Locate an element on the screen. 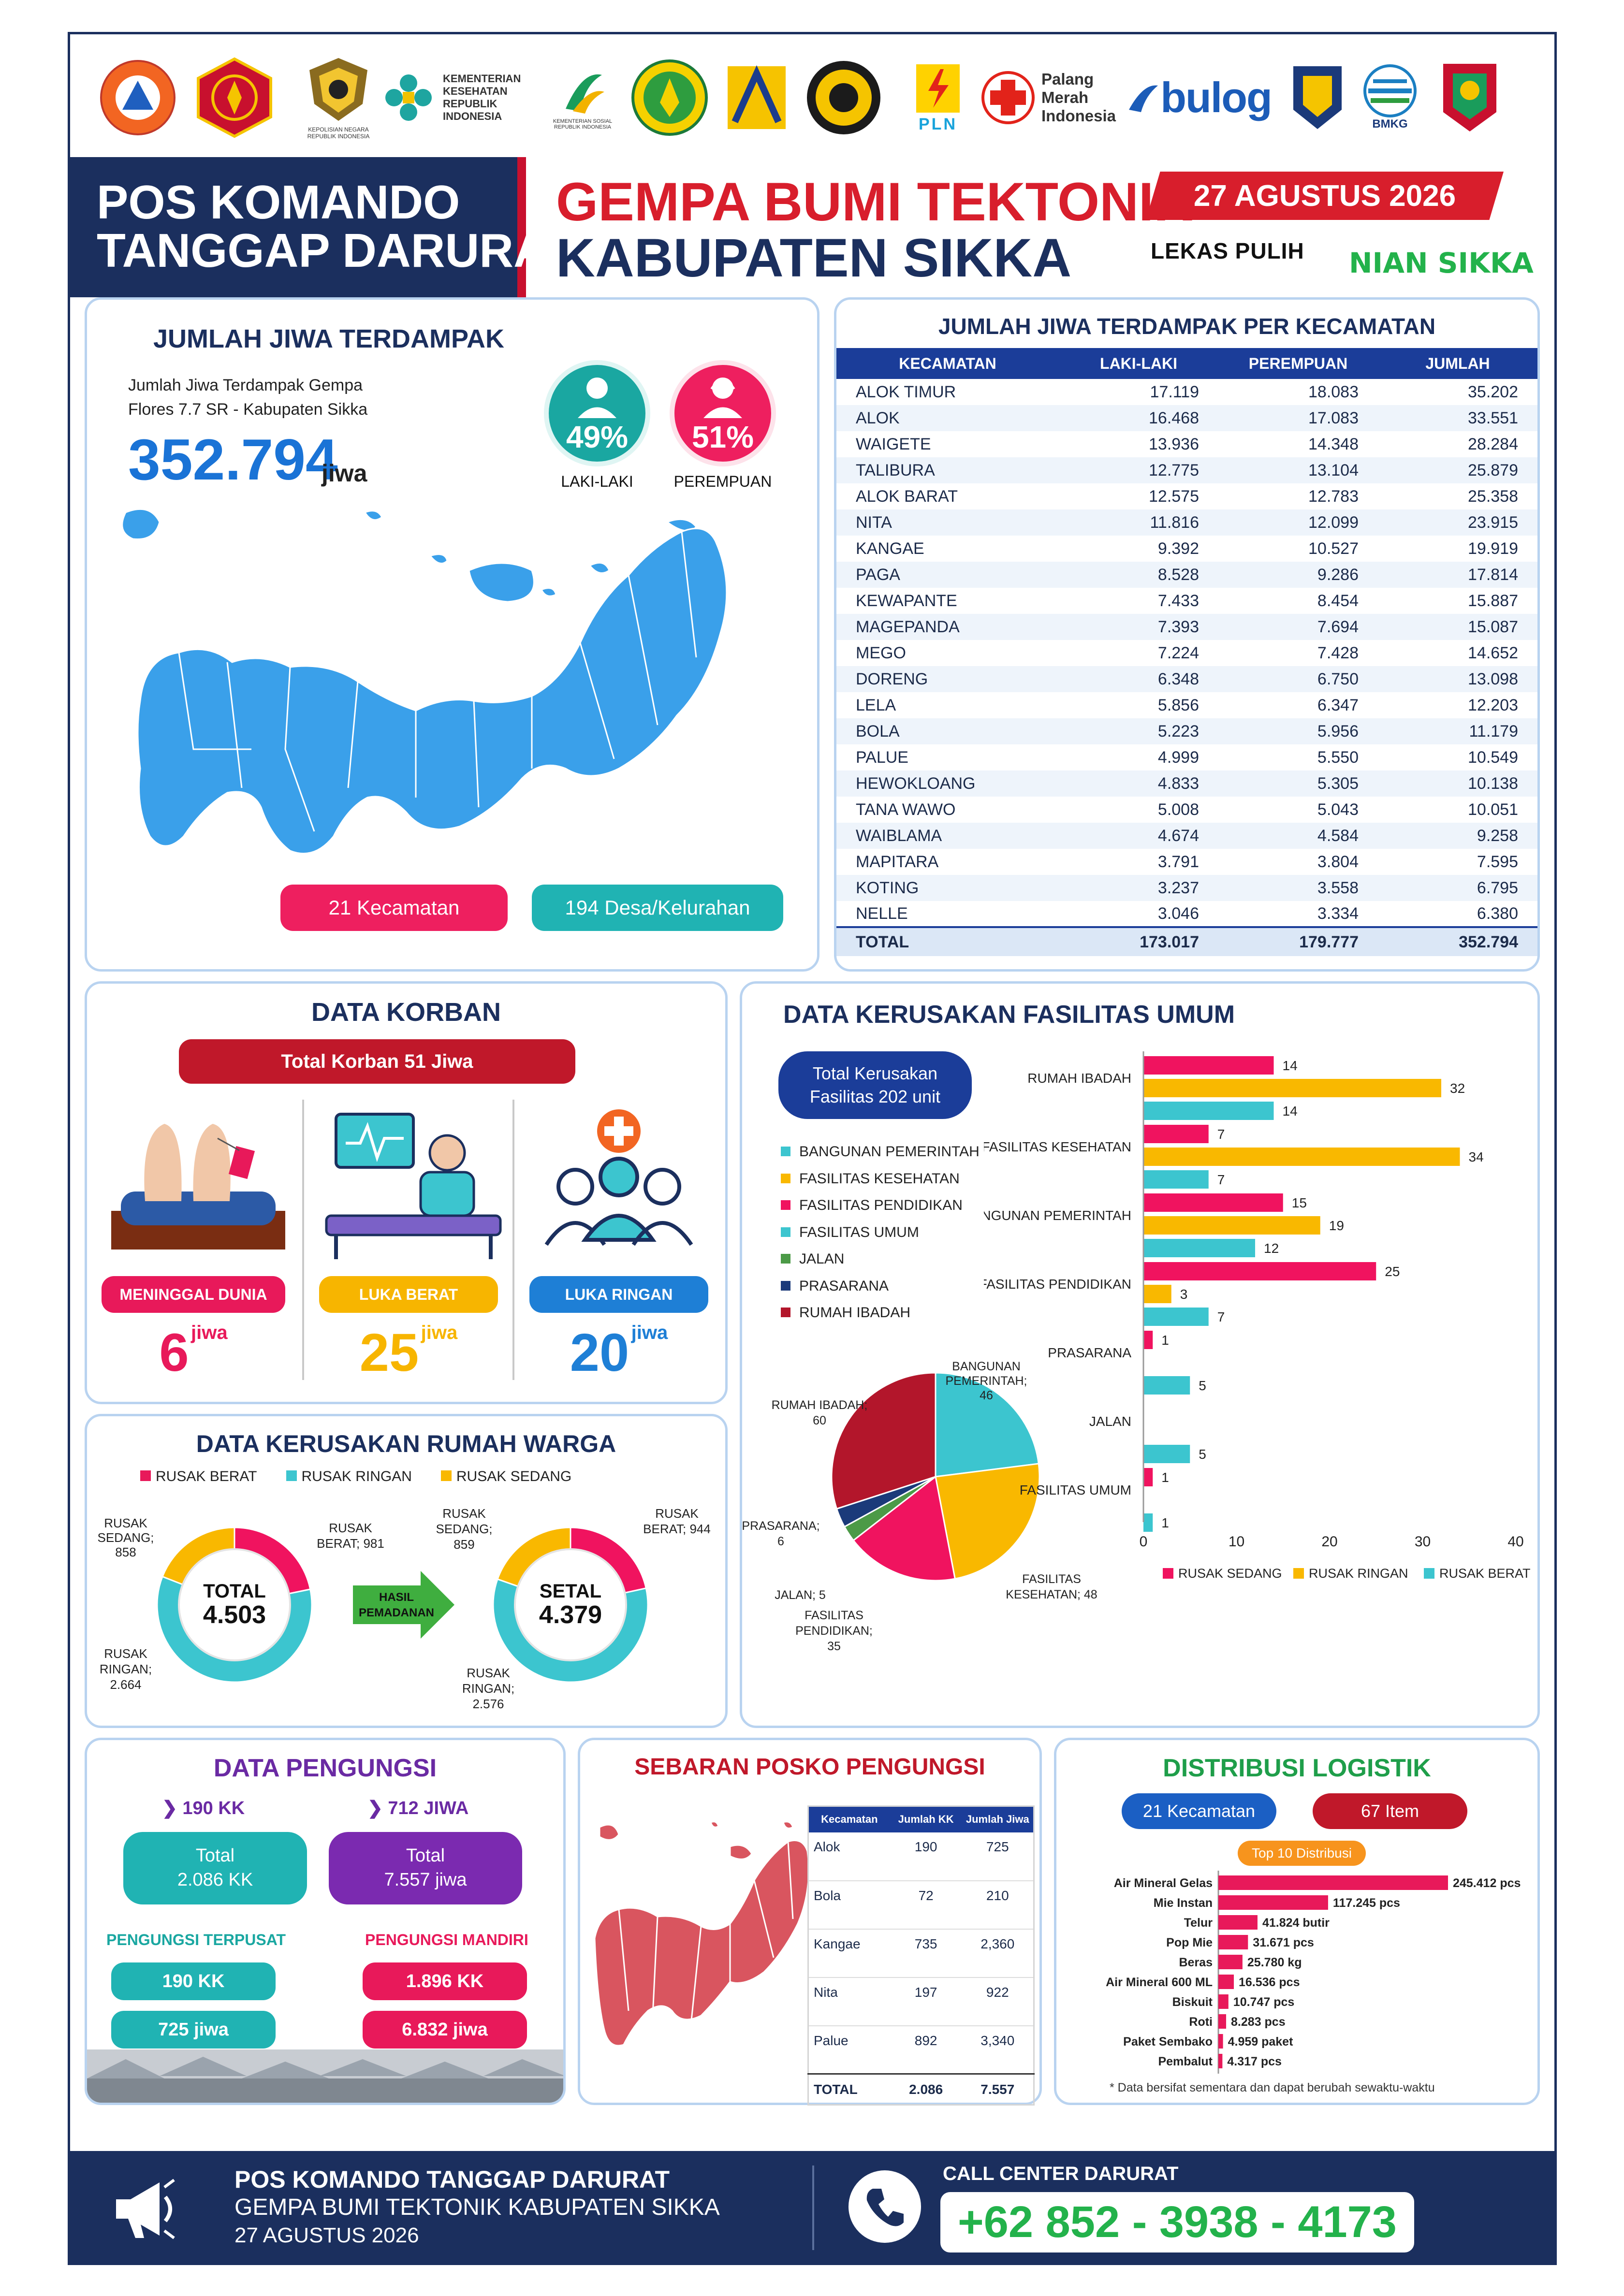 This screenshot has height=2296, width=1624. table-cell: 179.777 is located at coordinates (1329, 941).